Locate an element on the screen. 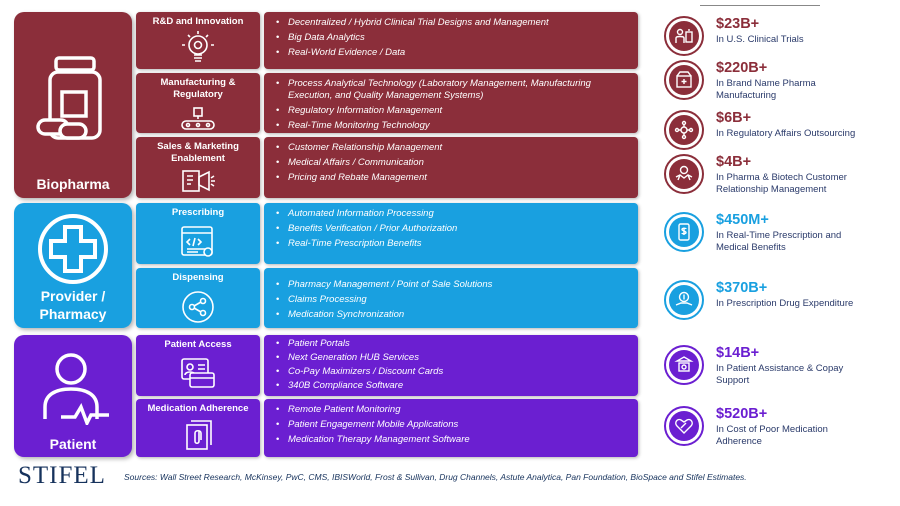  conveyor-belt-icon is located at coordinates (198, 118).